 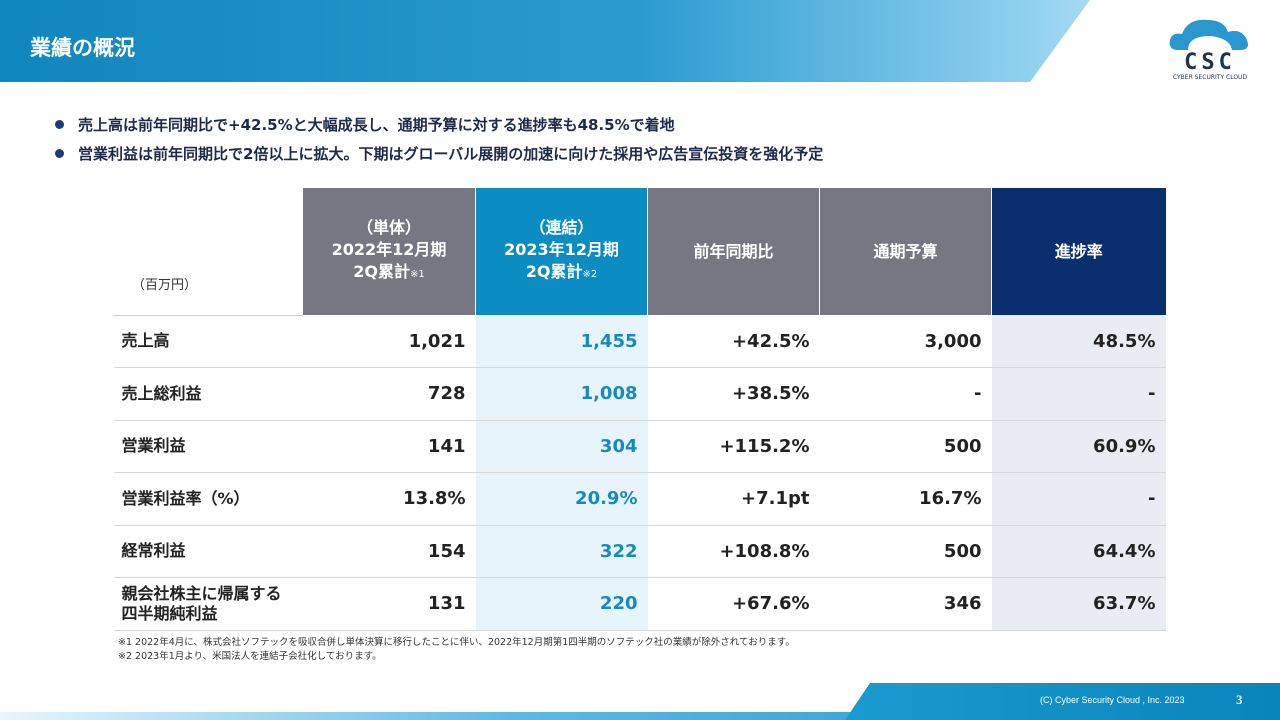 What do you see at coordinates (561, 551) in the screenshot?
I see `cell-value: 322` at bounding box center [561, 551].